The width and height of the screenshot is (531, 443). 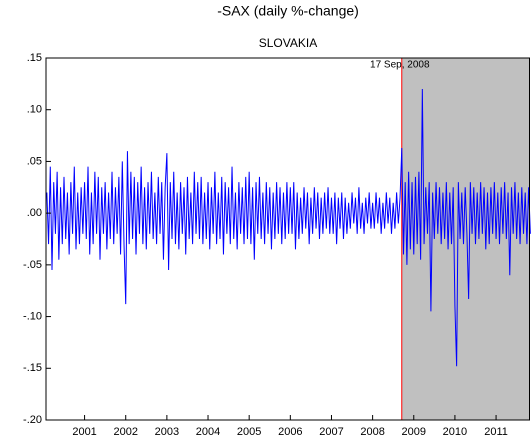 What do you see at coordinates (288, 11) in the screenshot?
I see `chart-title: -SAX (daily %-change)` at bounding box center [288, 11].